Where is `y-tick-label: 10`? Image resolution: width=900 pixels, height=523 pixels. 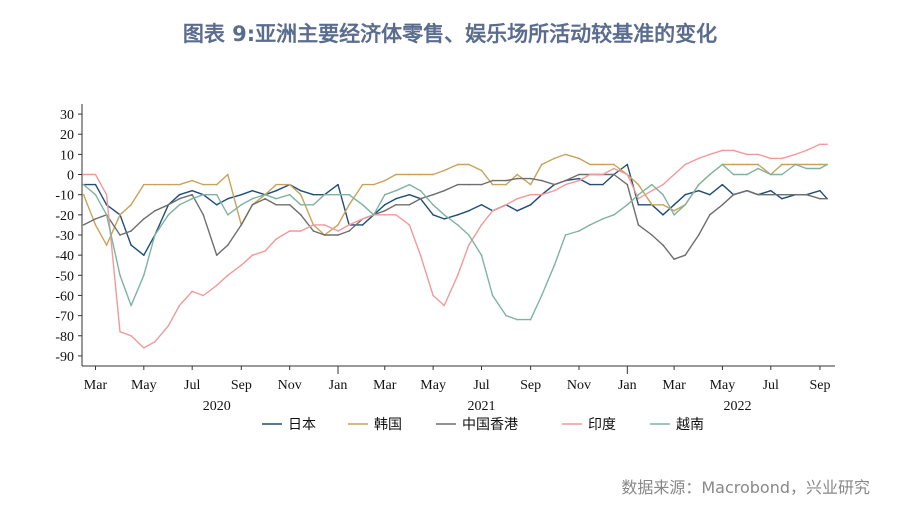 y-tick-label: 10 is located at coordinates (67, 155).